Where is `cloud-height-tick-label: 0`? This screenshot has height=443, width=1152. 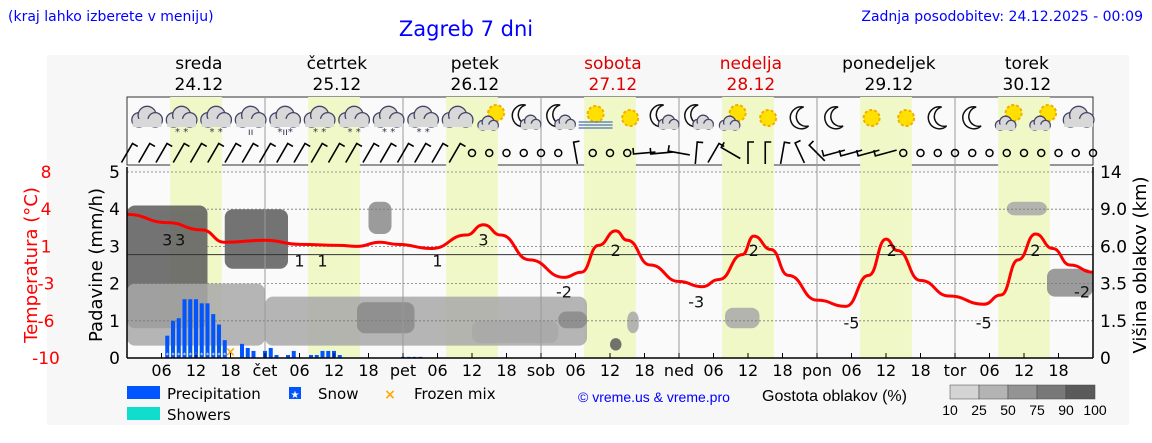 cloud-height-tick-label: 0 is located at coordinates (1105, 359).